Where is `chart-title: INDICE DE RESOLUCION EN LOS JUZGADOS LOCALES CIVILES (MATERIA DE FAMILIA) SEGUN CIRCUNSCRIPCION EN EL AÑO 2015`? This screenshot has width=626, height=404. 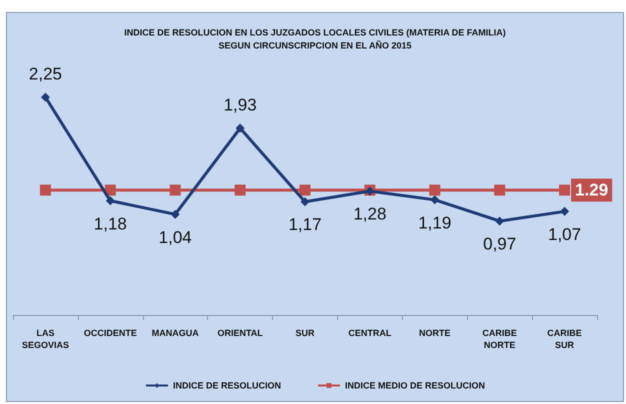 chart-title: INDICE DE RESOLUCION EN LOS JUZGADOS LOCALES CIVILES (MATERIA DE FAMILIA) SEGUN CIRCUNSCRIPCION EN EL AÑO 2015 is located at coordinates (315, 39).